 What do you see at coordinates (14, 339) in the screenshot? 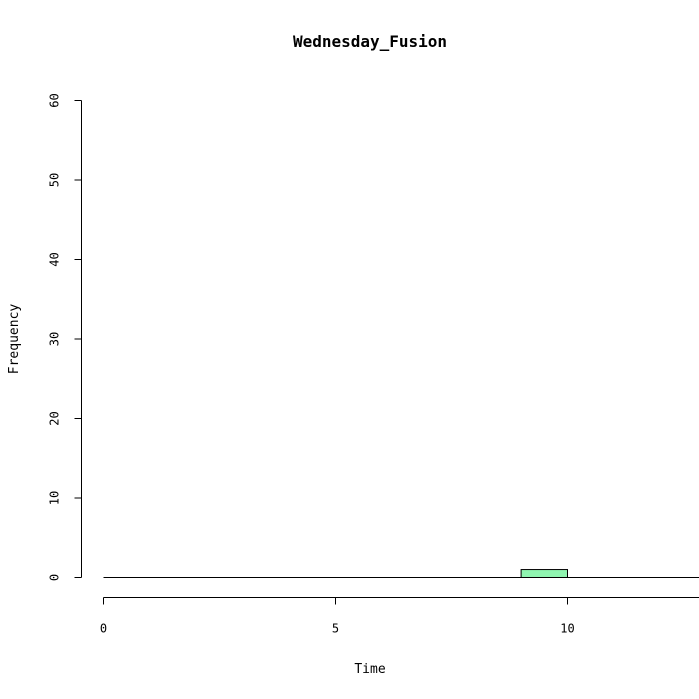
I see `y-axis-label: Frequency` at bounding box center [14, 339].